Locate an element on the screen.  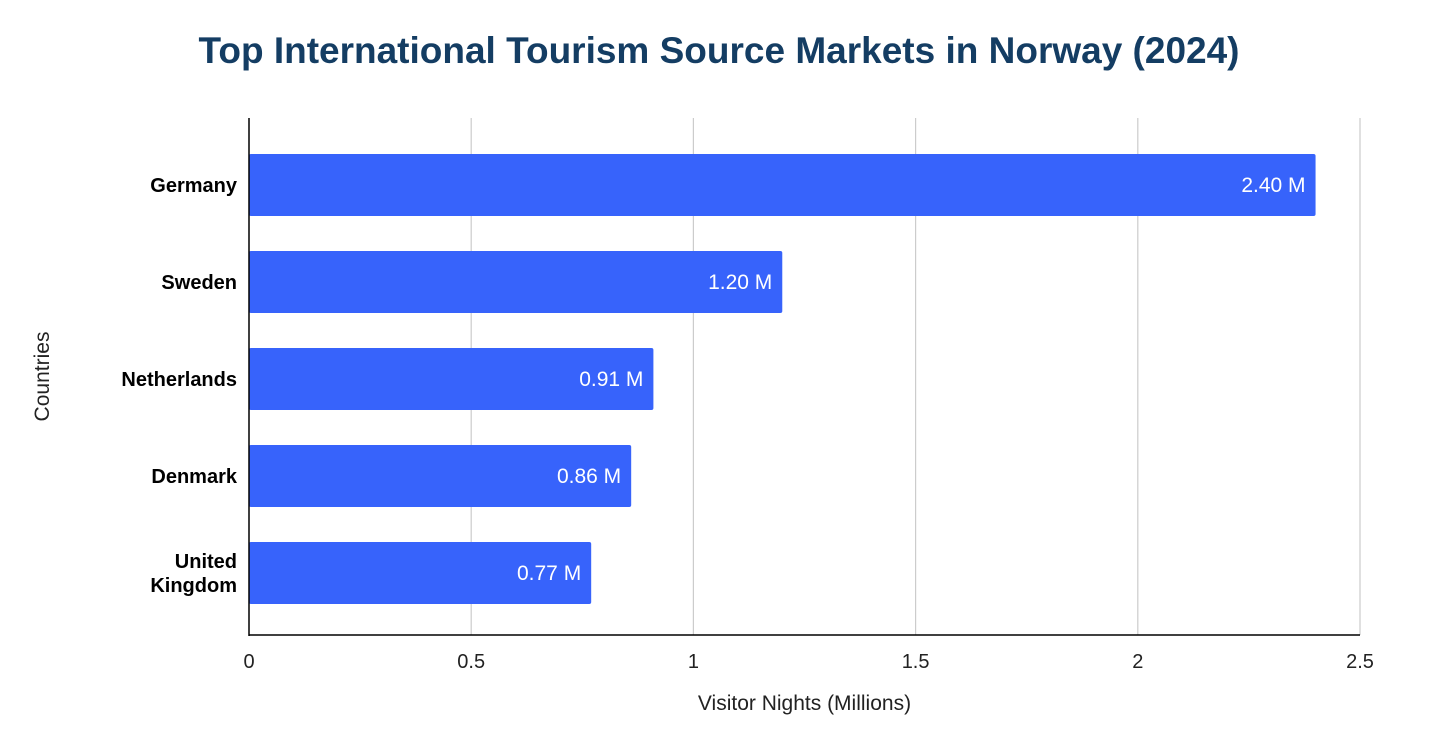
category-label: Netherlands is located at coordinates (179, 380).